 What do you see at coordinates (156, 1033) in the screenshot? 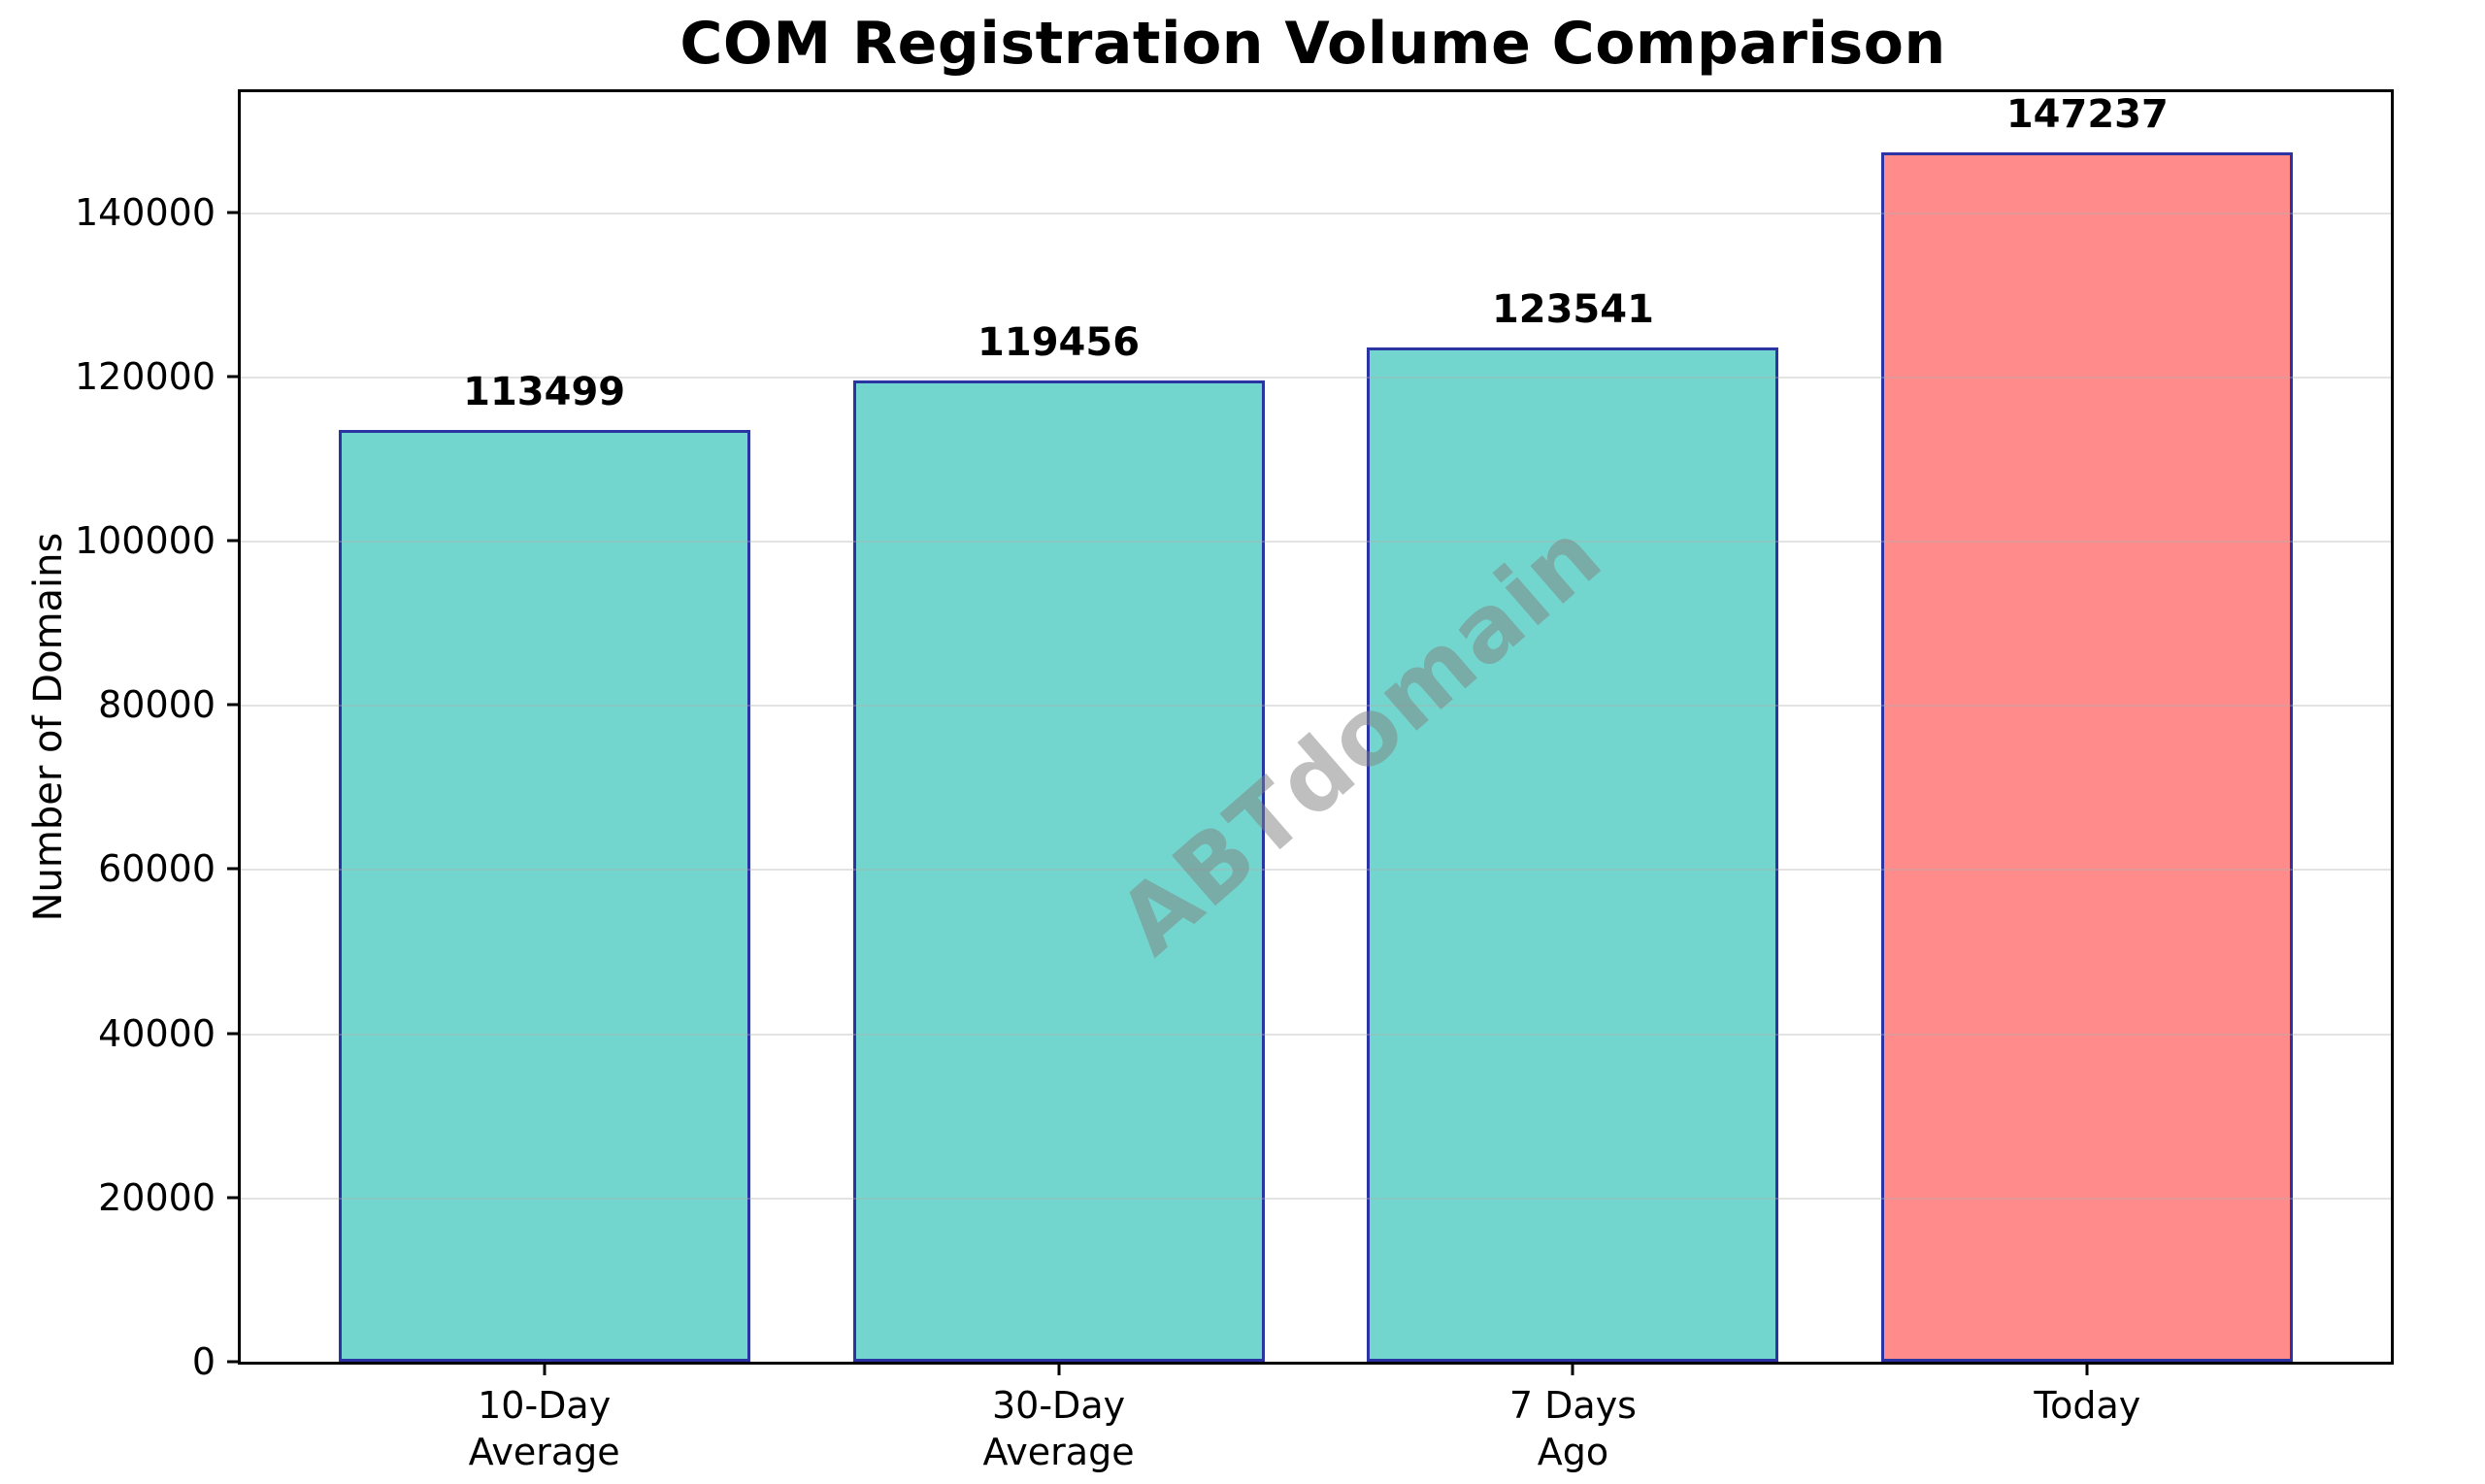
I see `y-tick-label: 40000` at bounding box center [156, 1033].